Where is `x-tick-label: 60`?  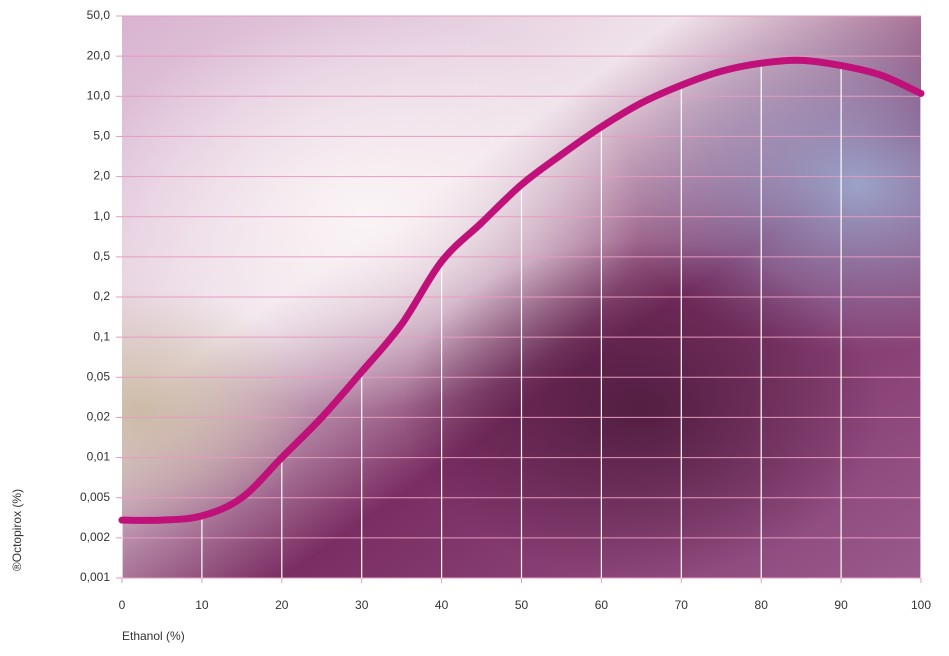
x-tick-label: 60 is located at coordinates (602, 605).